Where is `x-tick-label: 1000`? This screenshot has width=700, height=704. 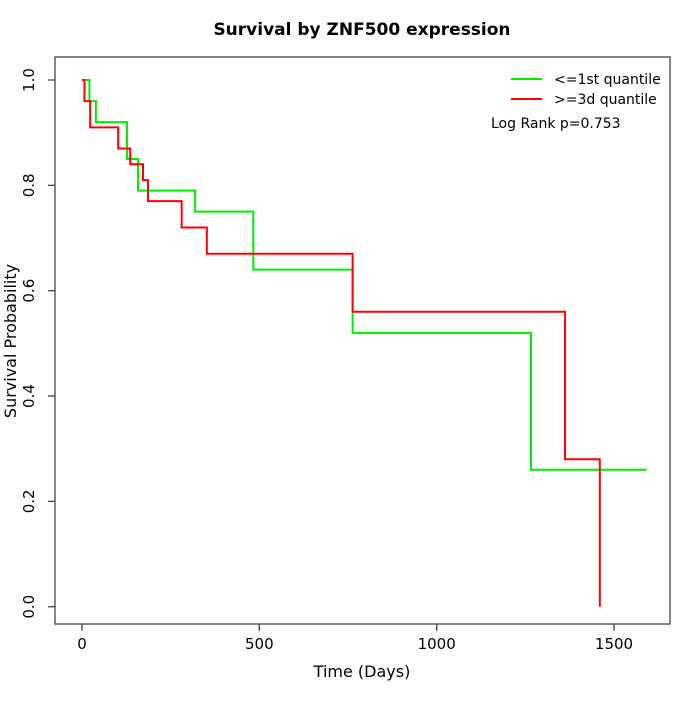 x-tick-label: 1000 is located at coordinates (437, 644).